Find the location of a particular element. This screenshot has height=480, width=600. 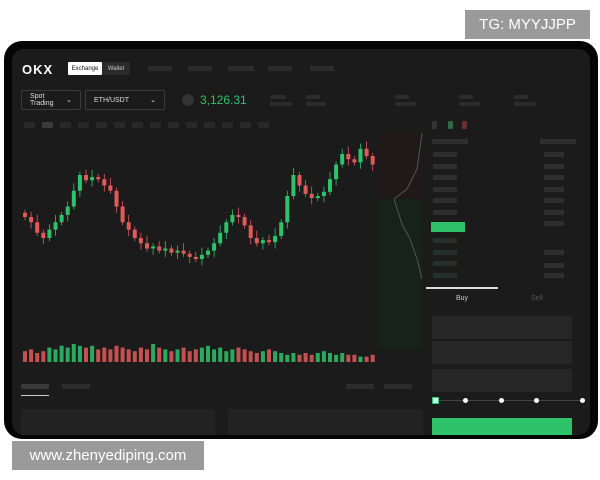

ask-price is located at coordinates (445, 177).